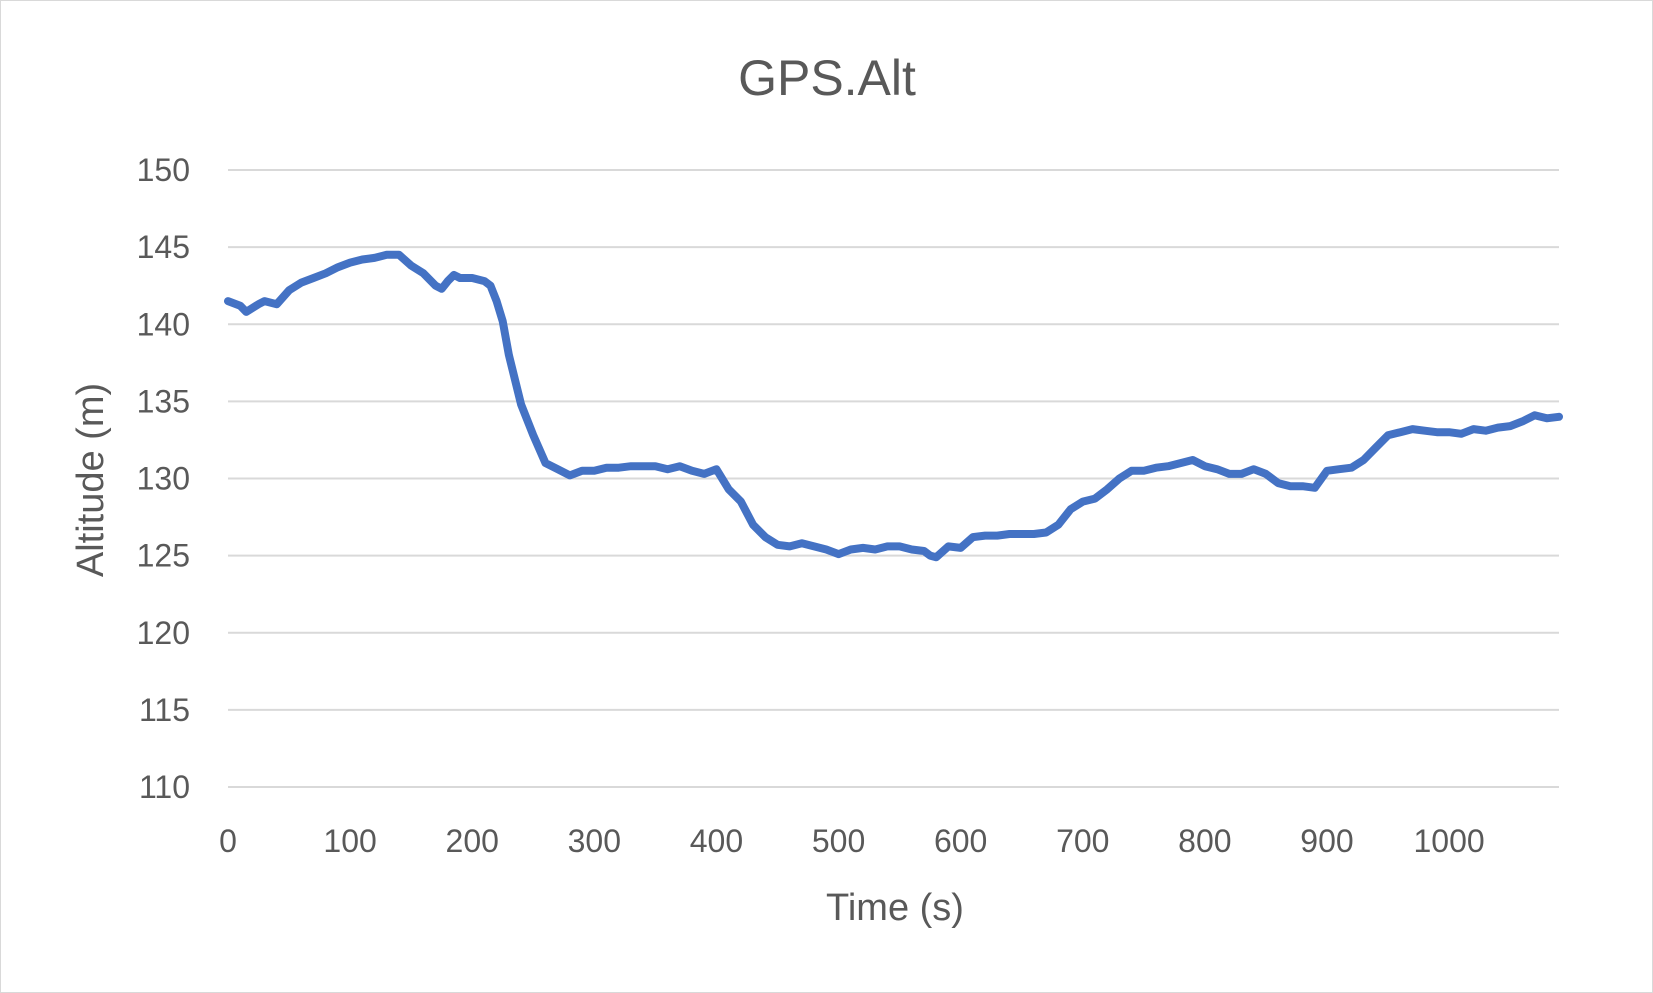 This screenshot has height=993, width=1653. What do you see at coordinates (163, 247) in the screenshot?
I see `y-tick-label: 145` at bounding box center [163, 247].